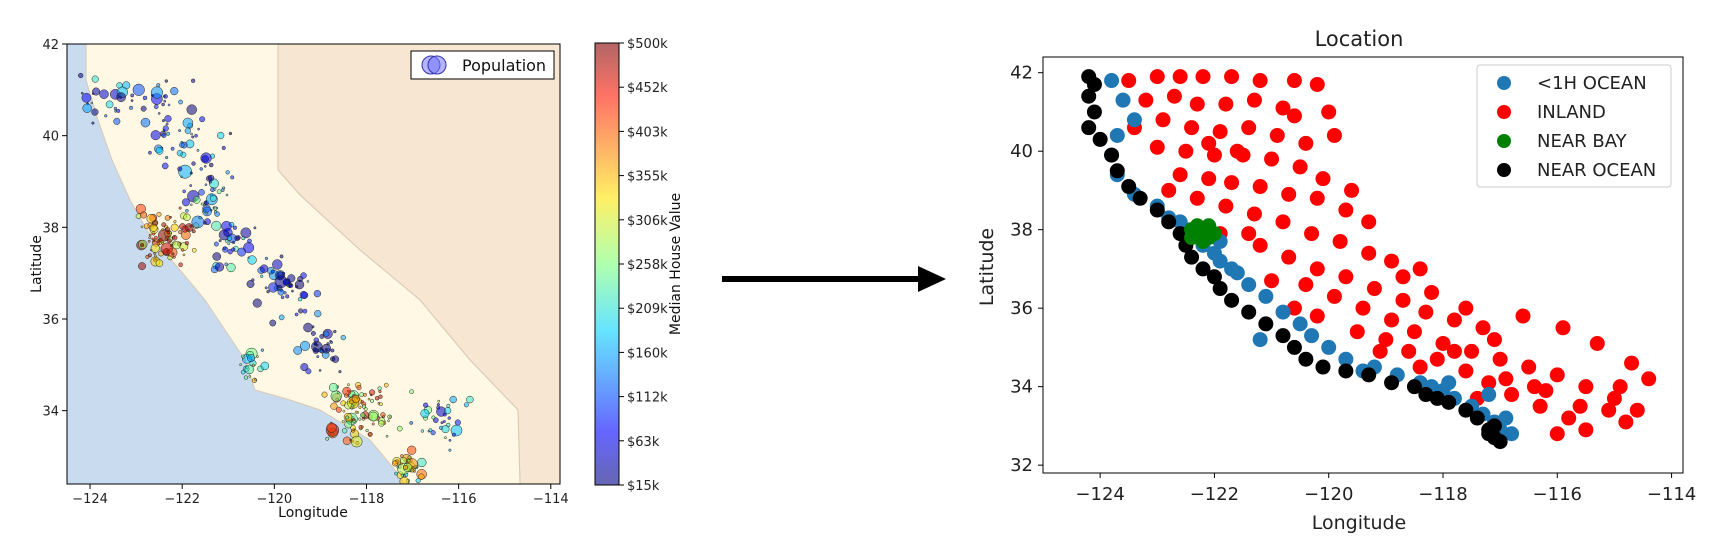 The width and height of the screenshot is (1709, 547). I want to click on legend-marker-icon, so click(1504, 170).